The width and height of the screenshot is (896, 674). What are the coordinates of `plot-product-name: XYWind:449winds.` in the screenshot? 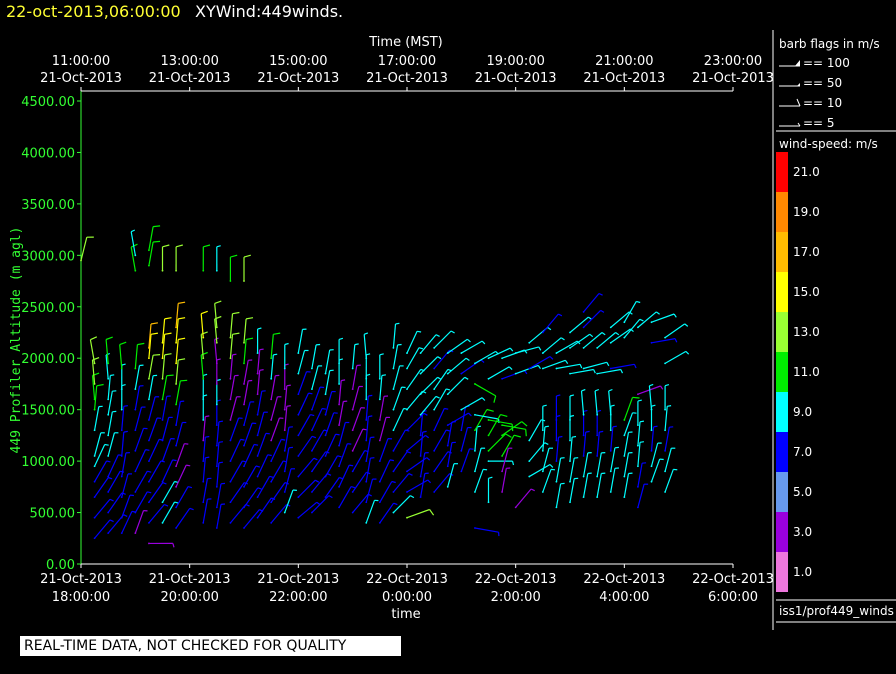 It's located at (269, 11).